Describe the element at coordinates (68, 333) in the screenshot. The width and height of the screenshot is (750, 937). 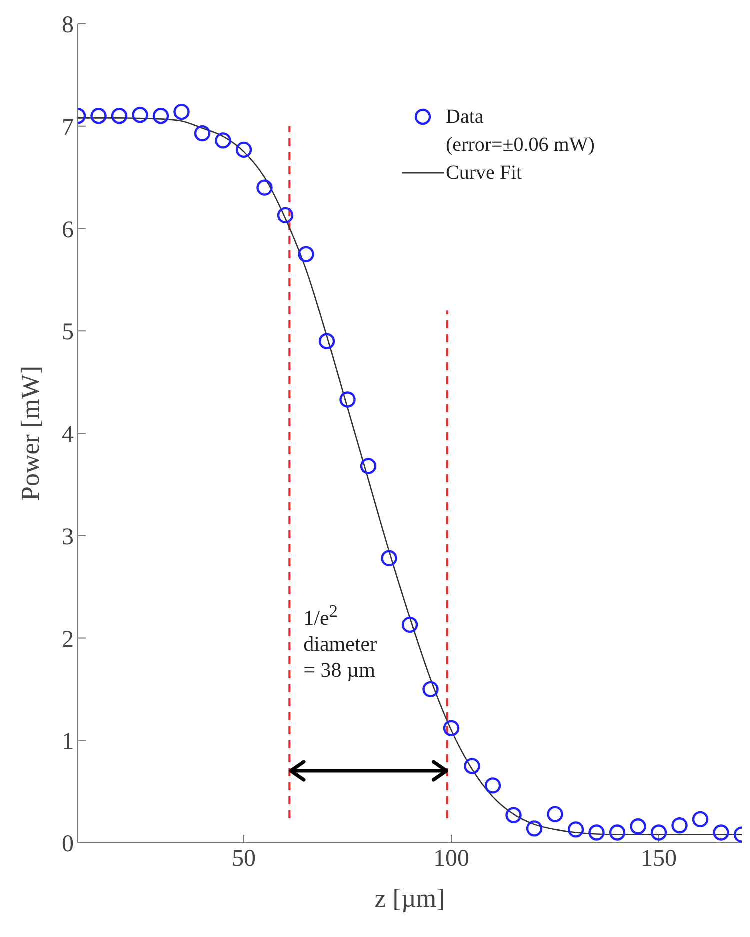
I see `y-tick-label: 5` at that location.